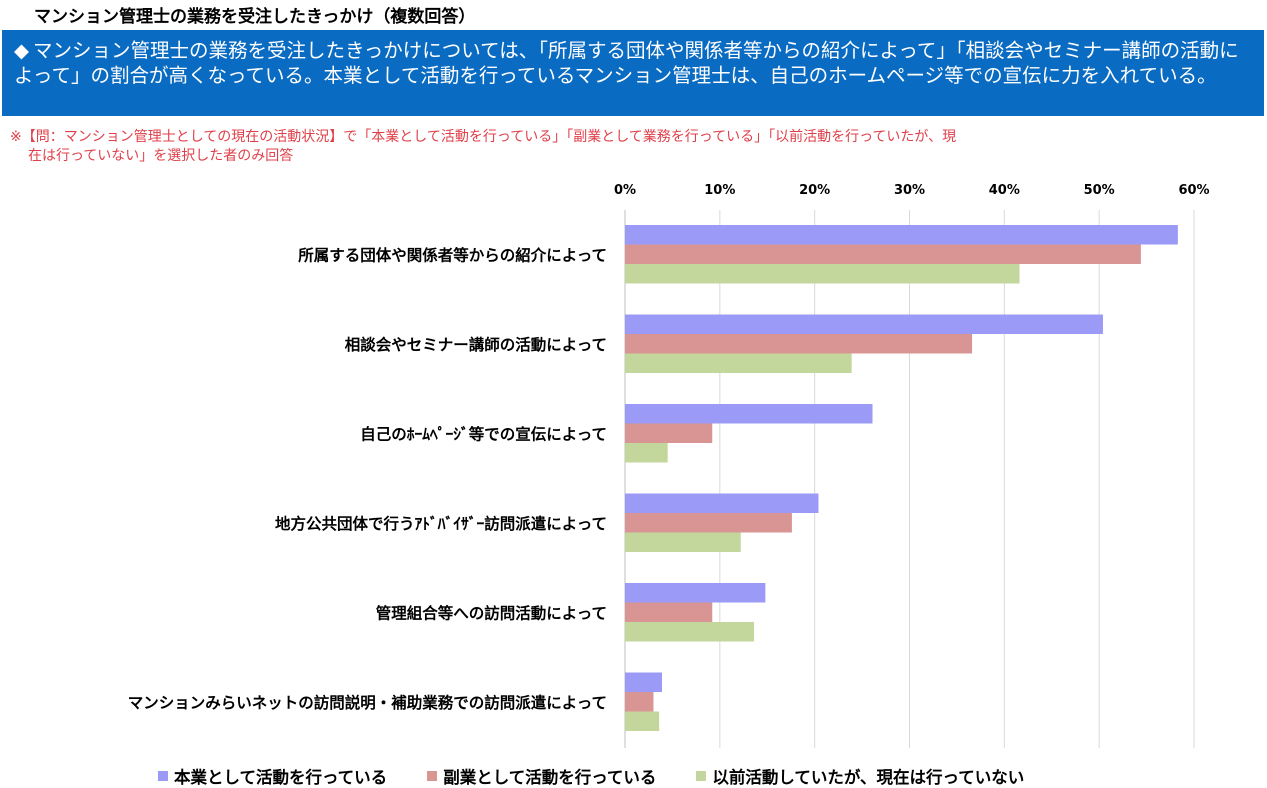  Describe the element at coordinates (868, 777) in the screenshot. I see `legend-label: 以前活動していたが、現在は行っていない` at that location.